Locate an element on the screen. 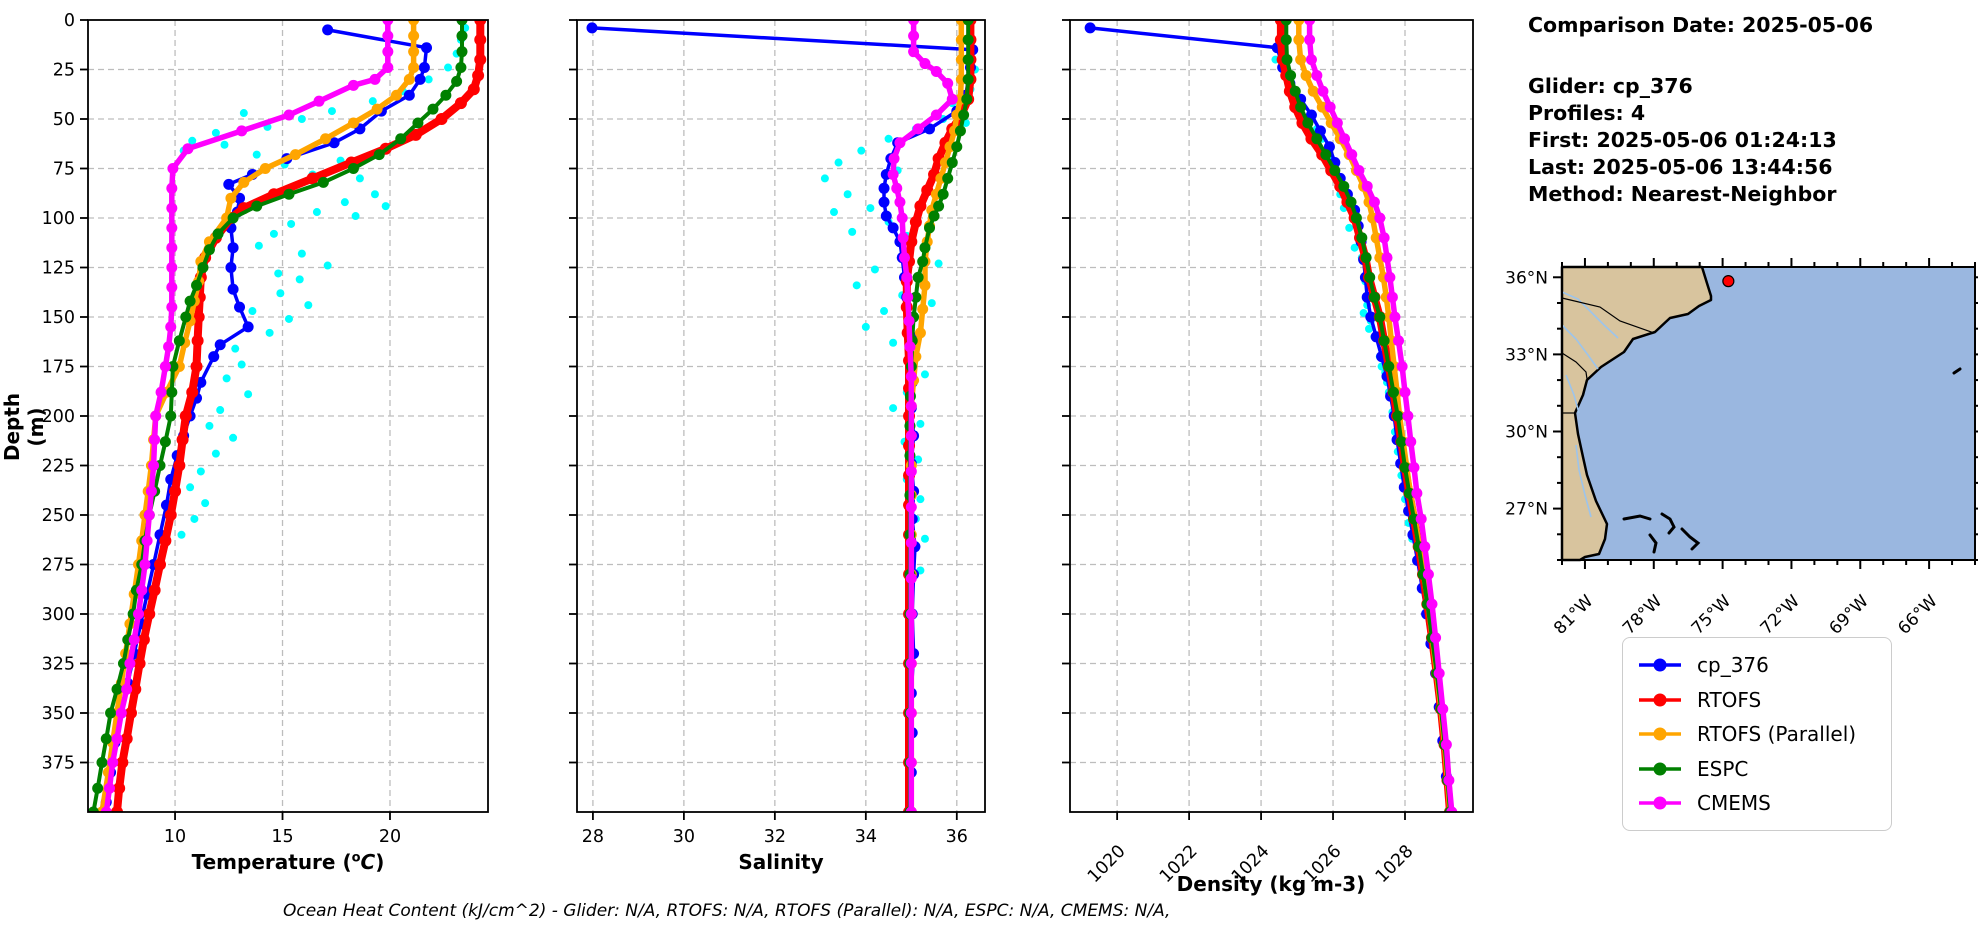 This screenshot has width=1978, height=934. svg-text: 0 is located at coordinates (69, 21).